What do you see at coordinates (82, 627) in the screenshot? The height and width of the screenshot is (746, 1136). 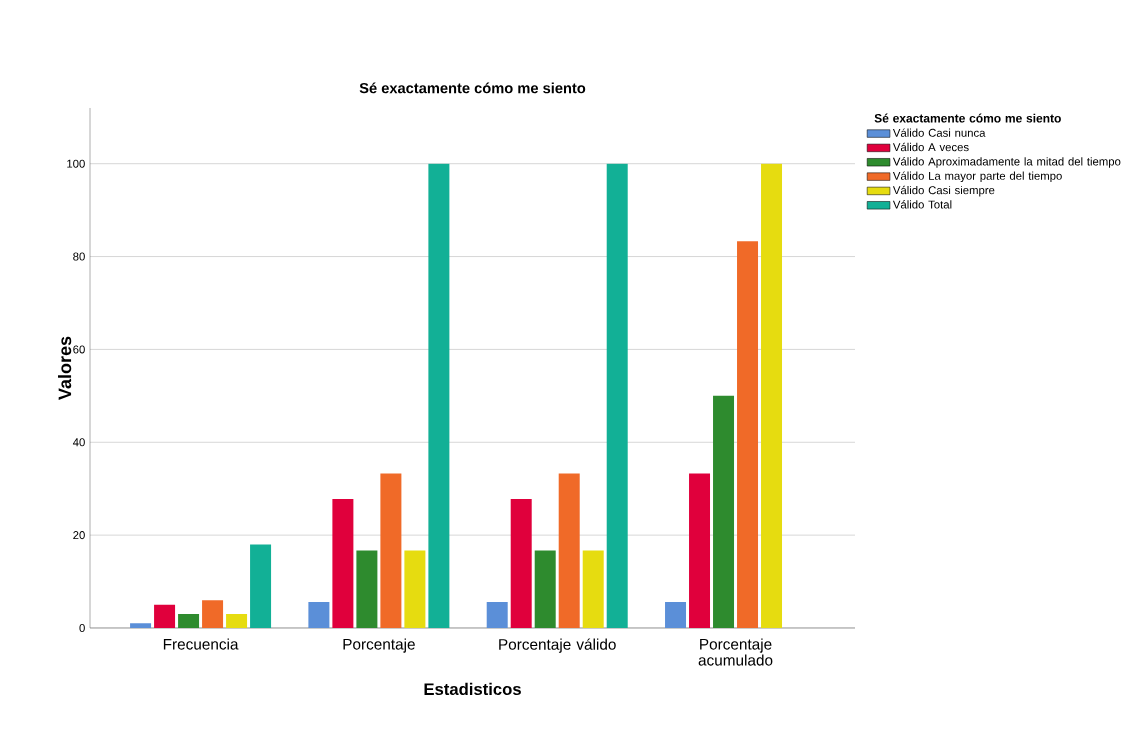 I see `y-tick-label: 0` at bounding box center [82, 627].